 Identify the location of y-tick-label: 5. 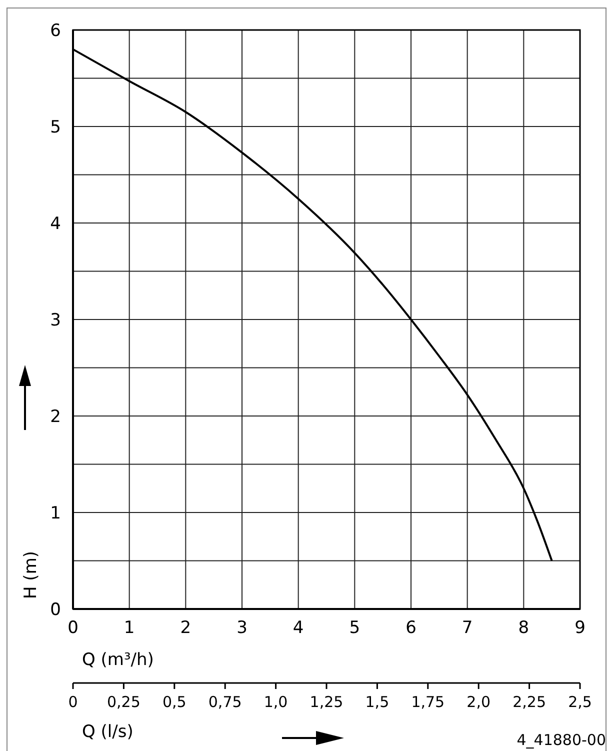
(55, 128).